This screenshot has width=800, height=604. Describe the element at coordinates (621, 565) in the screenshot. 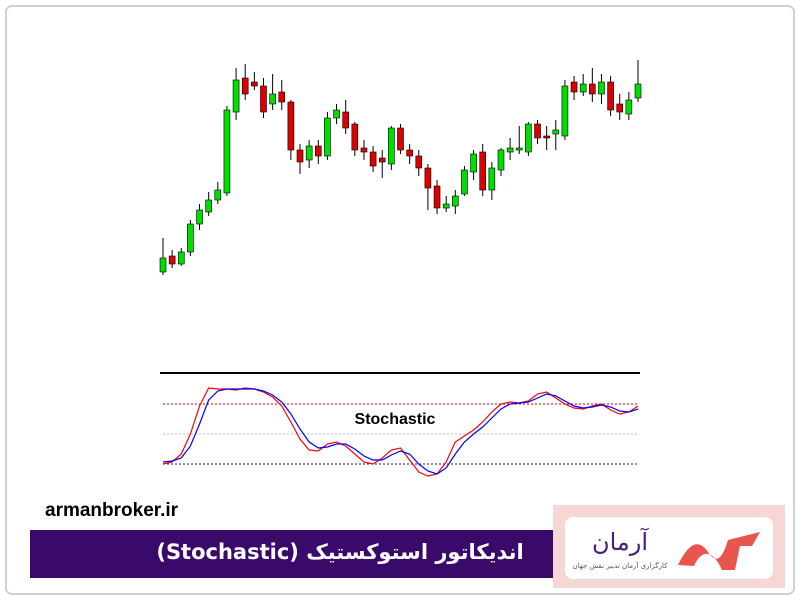

I see `logo-tagline: کارگزاری آرمان تدبیر نقش جهان` at that location.